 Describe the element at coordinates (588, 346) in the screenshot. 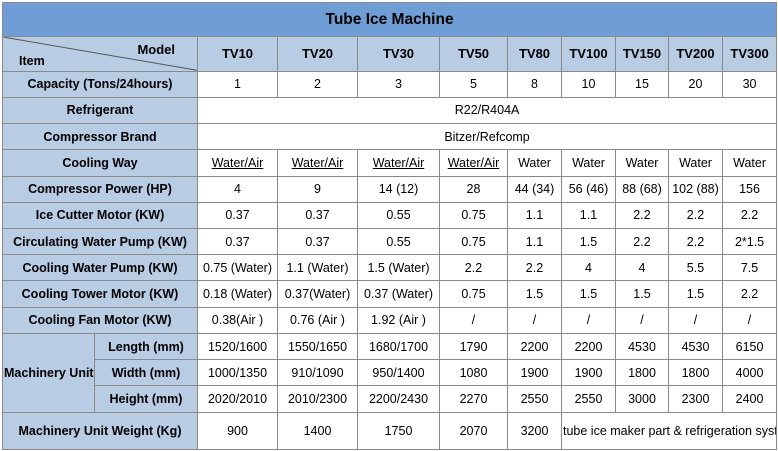

I see `cell: 2200` at that location.